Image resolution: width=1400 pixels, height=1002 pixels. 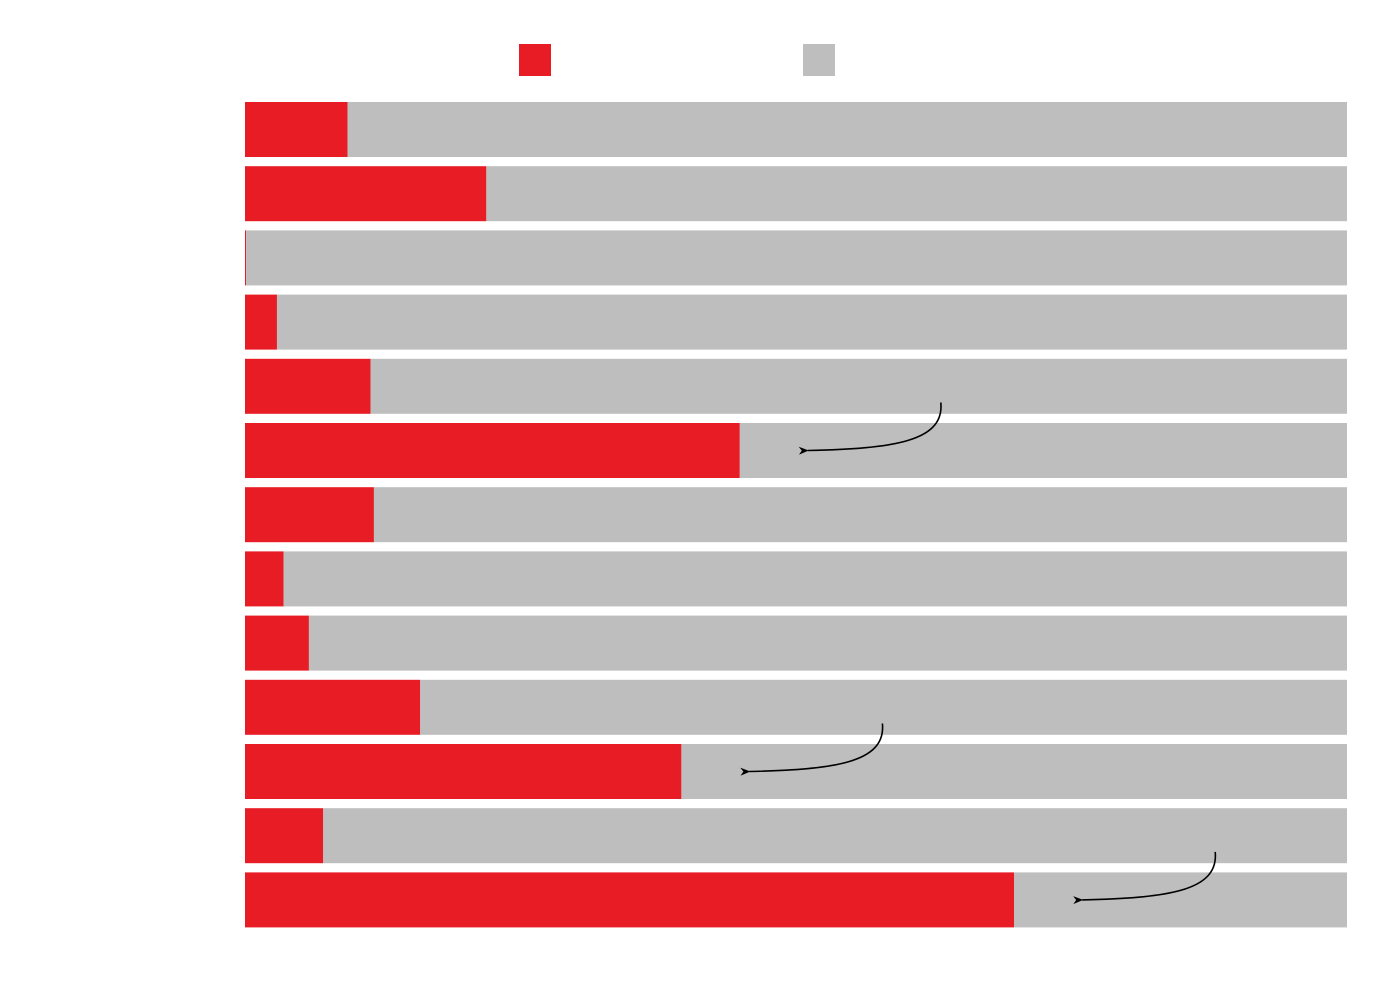 I want to click on chart-legend, so click(x=677, y=60).